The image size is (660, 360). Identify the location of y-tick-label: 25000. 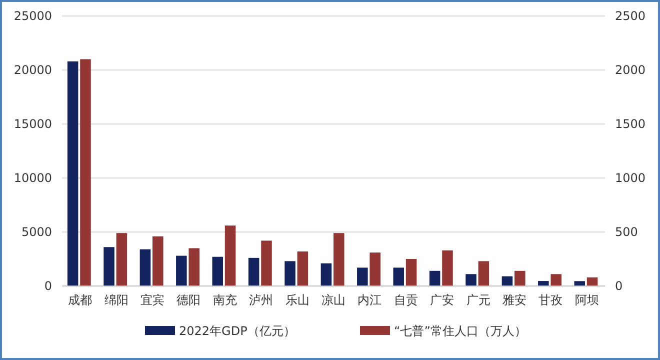
(33, 16).